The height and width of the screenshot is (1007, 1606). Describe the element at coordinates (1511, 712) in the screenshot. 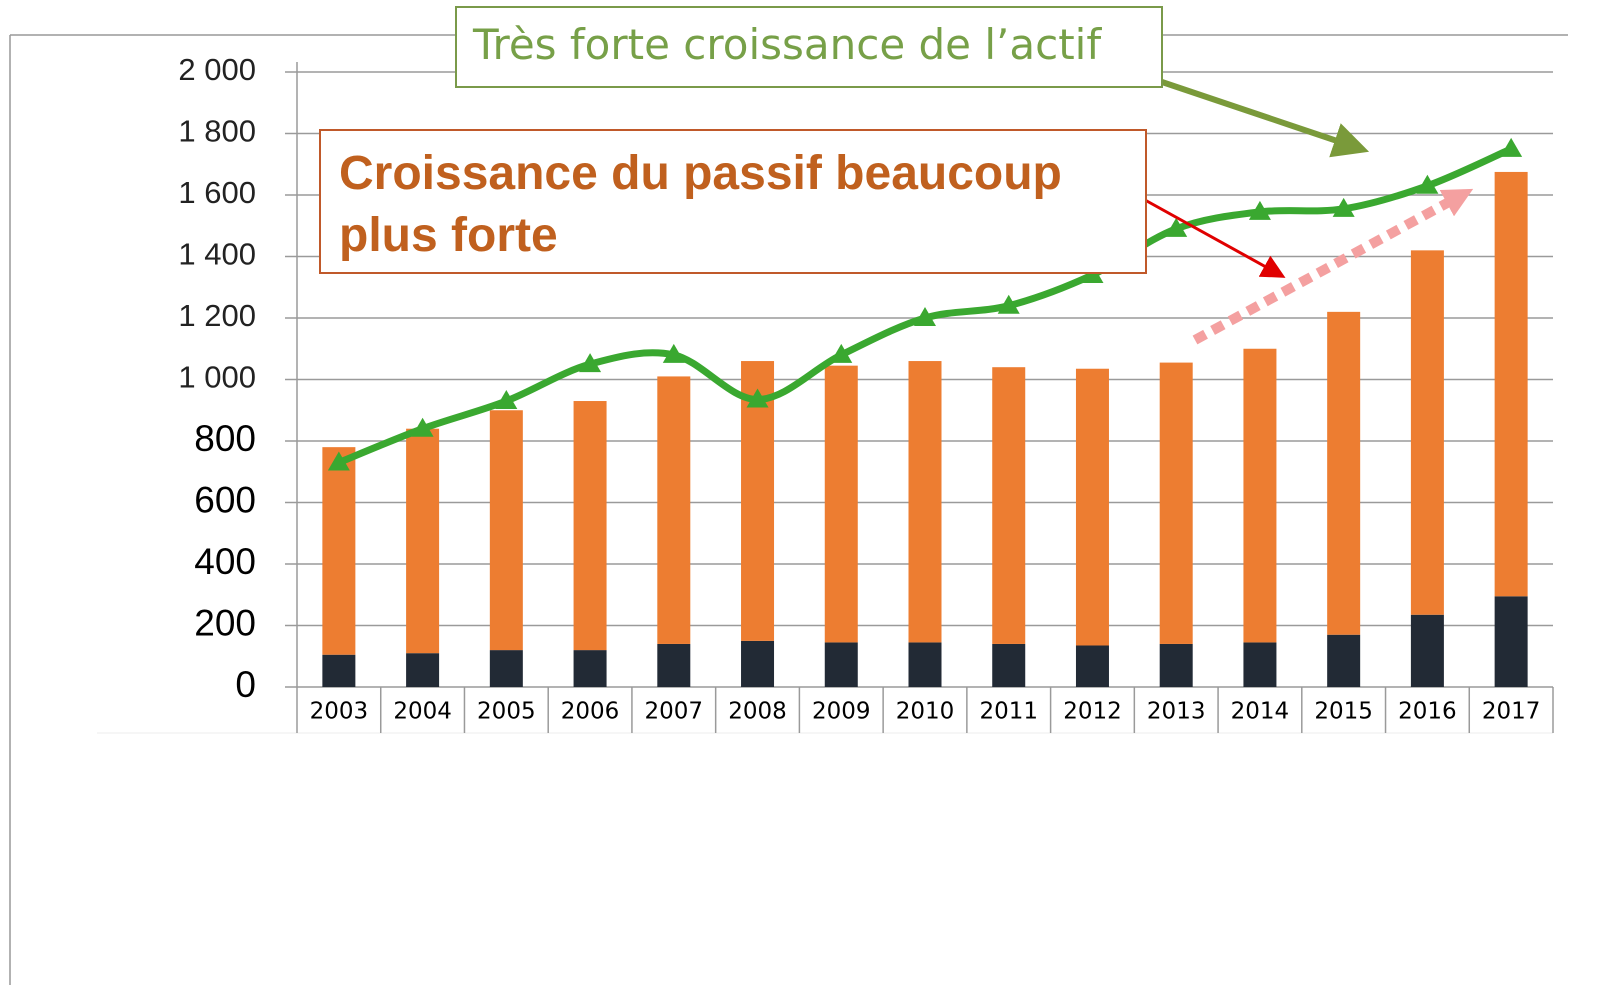

I see `x-tick-label: 2017` at that location.